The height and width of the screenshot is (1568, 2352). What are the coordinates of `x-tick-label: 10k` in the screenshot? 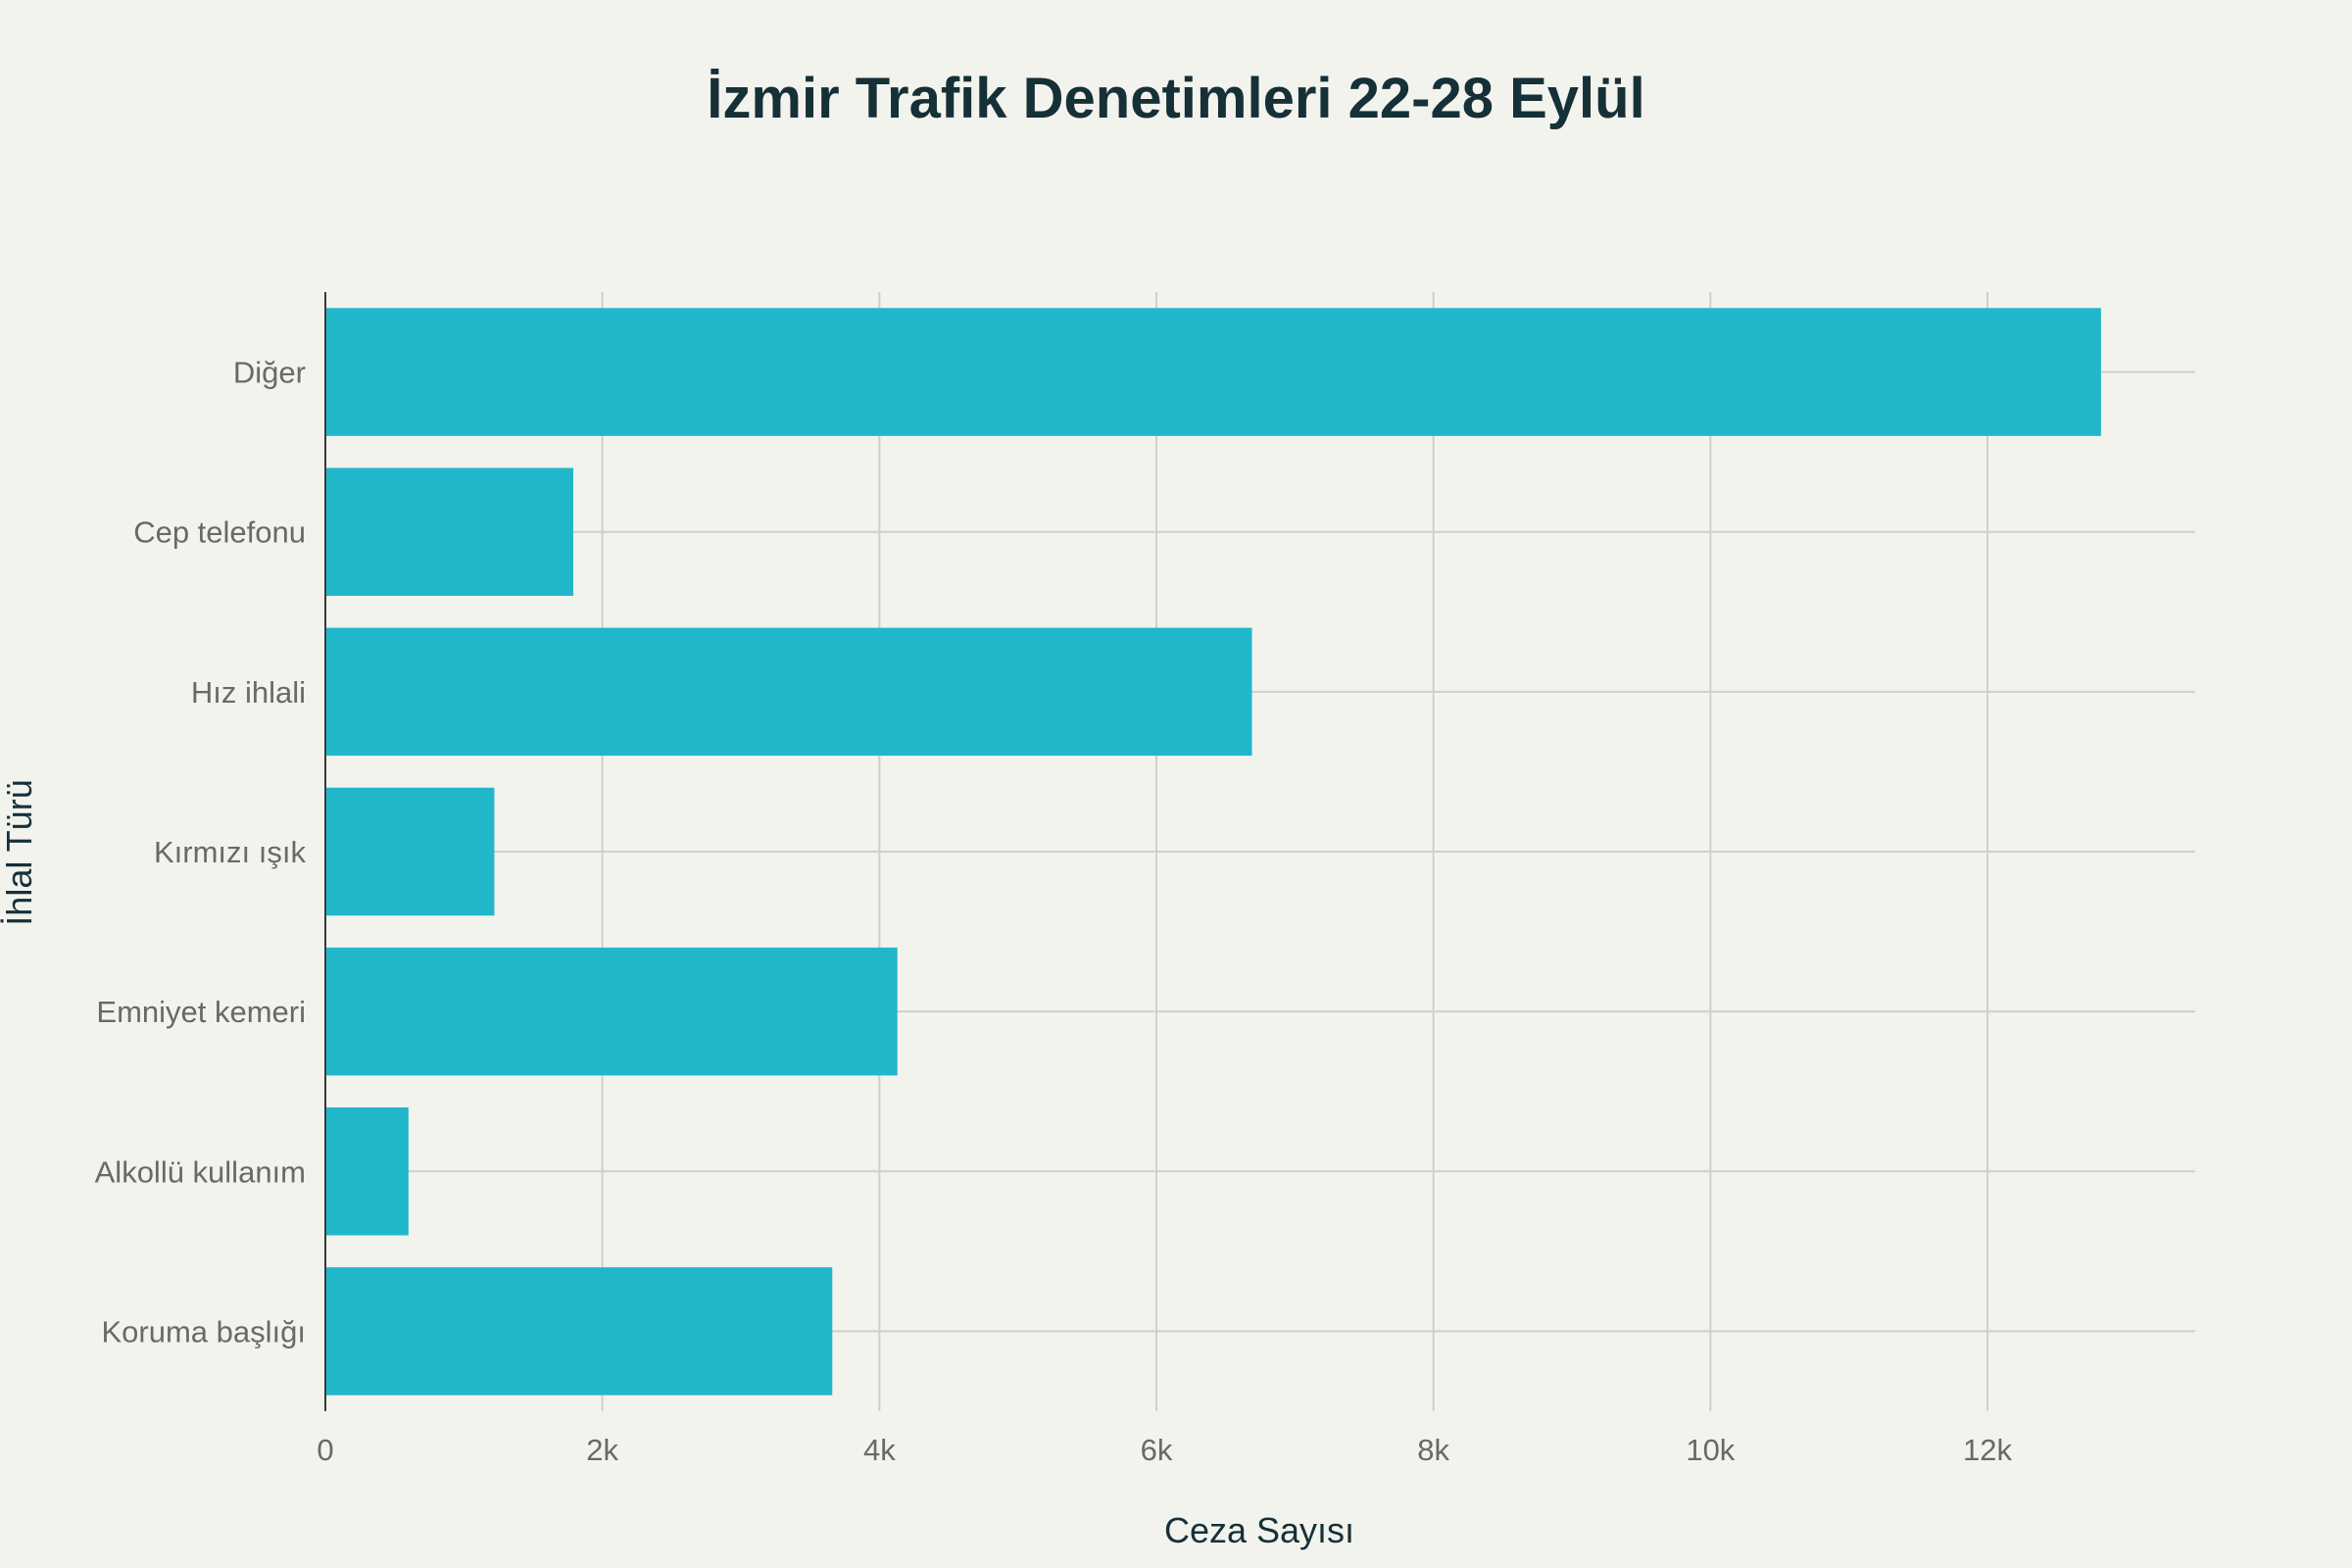 It's located at (1710, 1450).